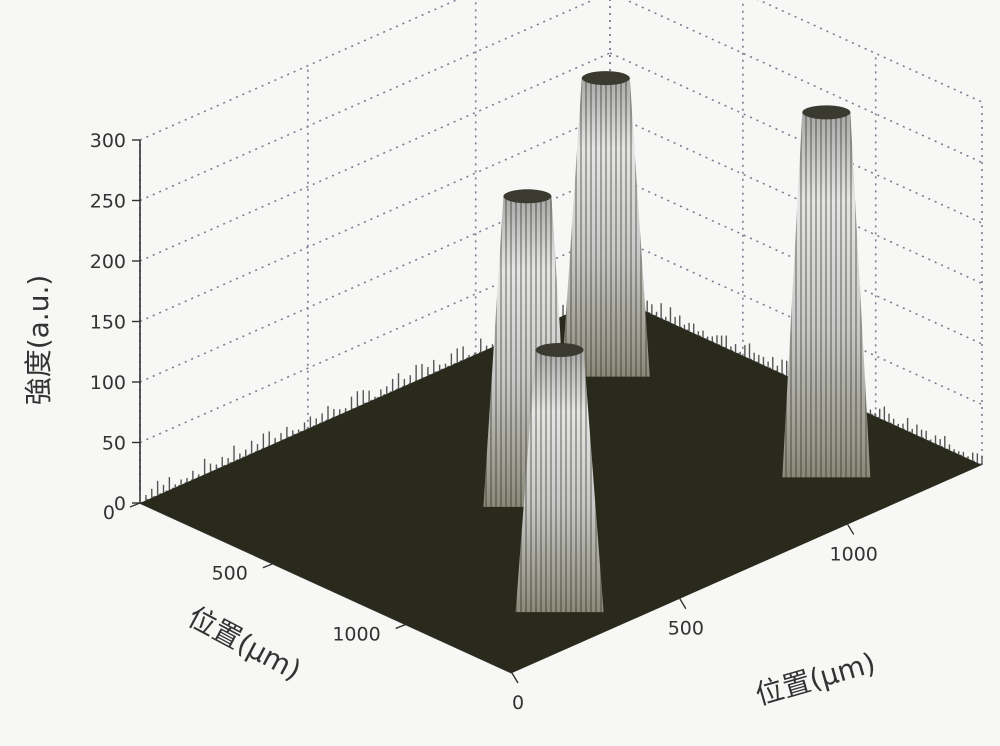 This screenshot has height=746, width=1000. I want to click on x-axis-title: 位置(μm), so click(244, 643).